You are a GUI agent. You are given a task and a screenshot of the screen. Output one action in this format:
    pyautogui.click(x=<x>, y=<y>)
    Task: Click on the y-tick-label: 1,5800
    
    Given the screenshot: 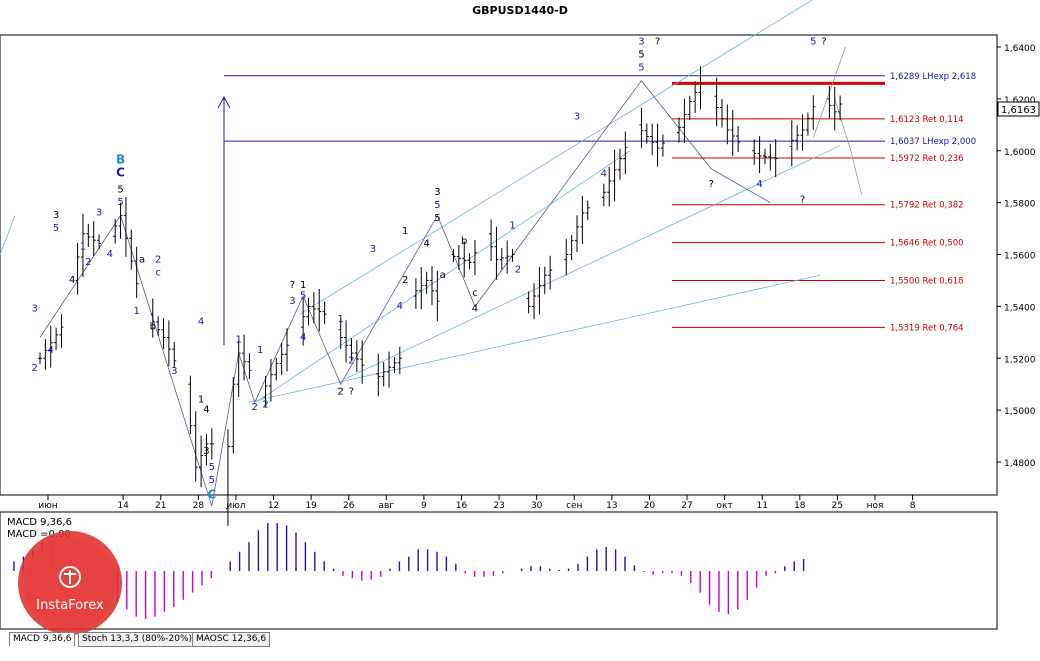 What is the action you would take?
    pyautogui.click(x=1020, y=205)
    